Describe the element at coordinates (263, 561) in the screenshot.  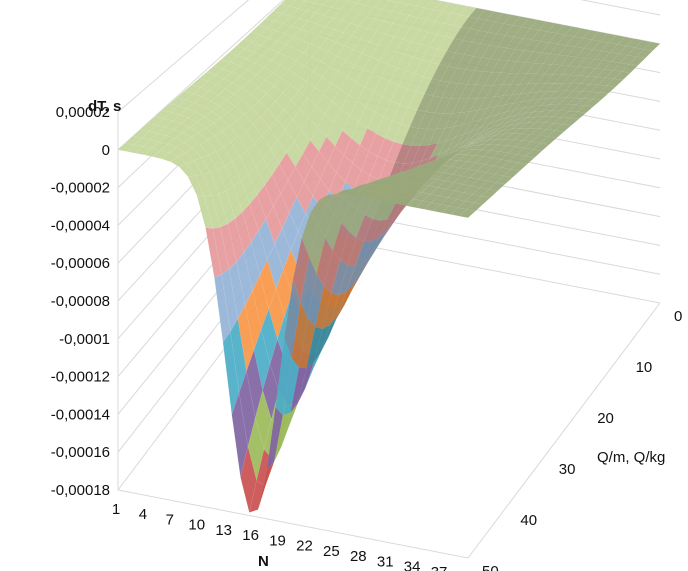
I see `x-axis-title: N` at that location.